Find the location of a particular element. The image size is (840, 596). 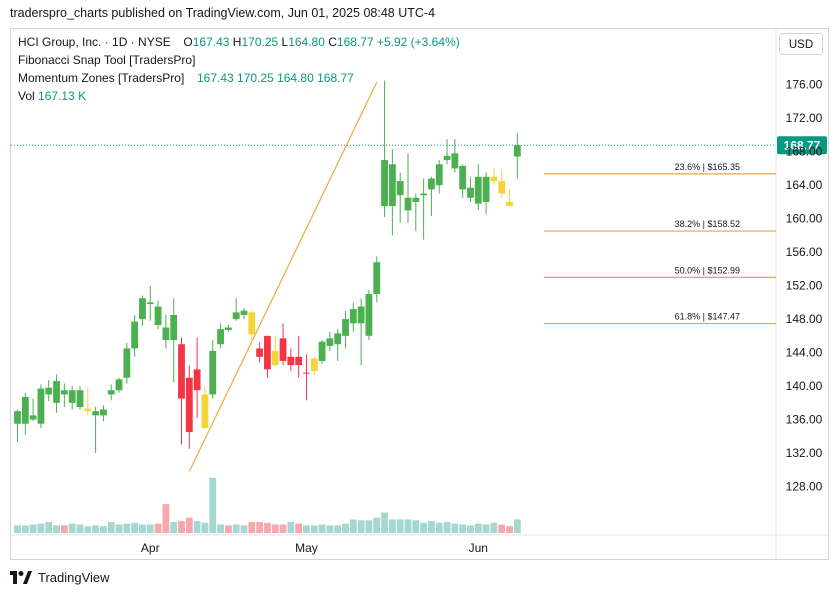

x-tick-label: May is located at coordinates (306, 548).